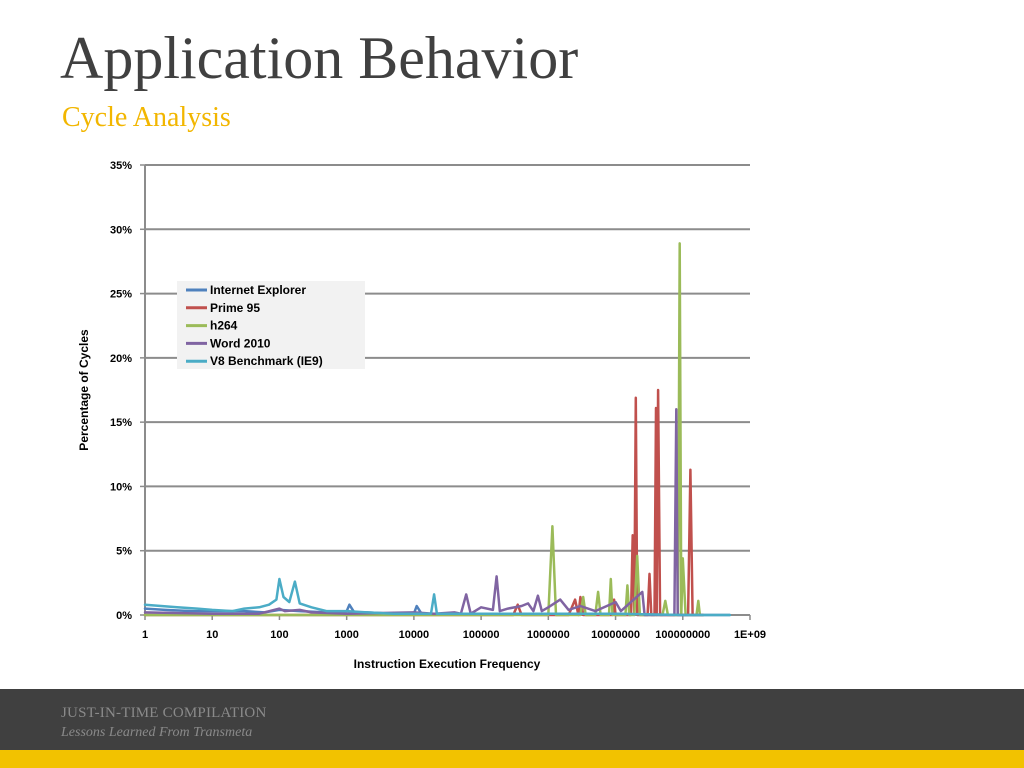 The image size is (1024, 768). I want to click on legend-label: Internet Explorer, so click(258, 290).